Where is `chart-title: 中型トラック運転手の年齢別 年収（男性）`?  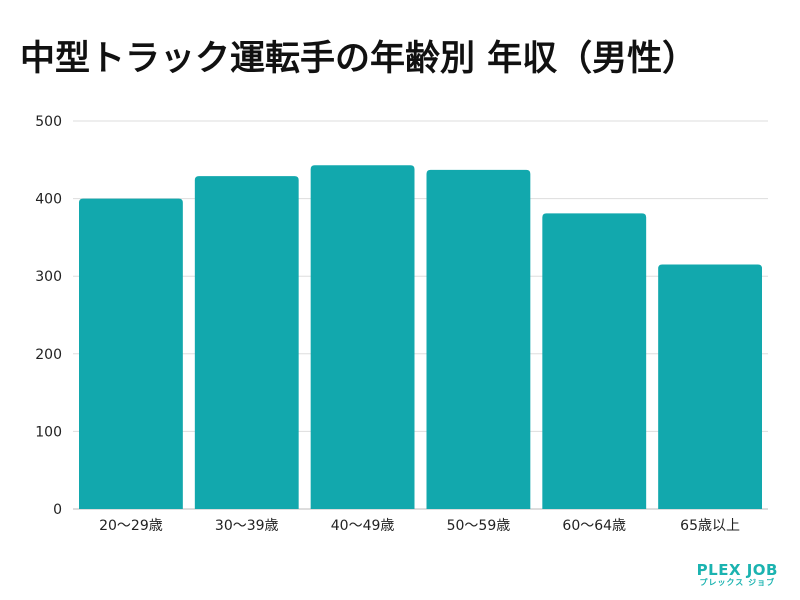
chart-title: 中型トラック運転手の年齢別 年収（男性） is located at coordinates (359, 59).